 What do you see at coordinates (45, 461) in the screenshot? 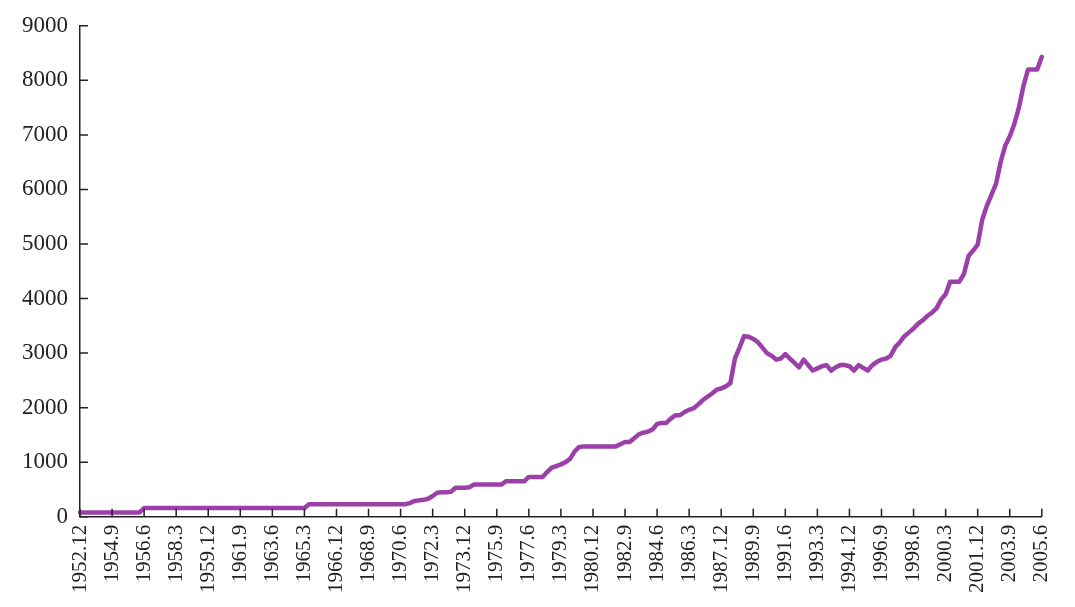
I see `y-tick-label: 1000` at bounding box center [45, 461].